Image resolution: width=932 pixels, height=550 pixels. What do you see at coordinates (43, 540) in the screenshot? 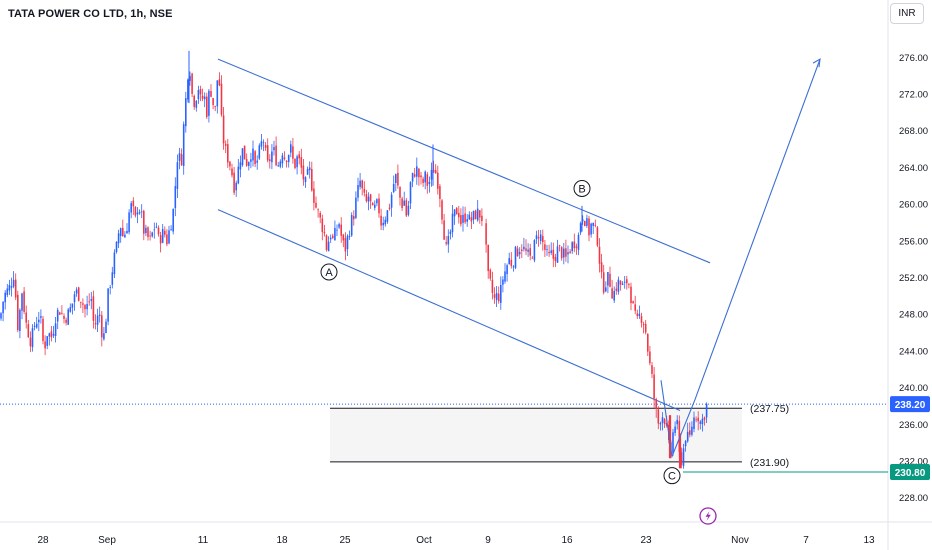
I see `x-tick-label: 28` at bounding box center [43, 540].